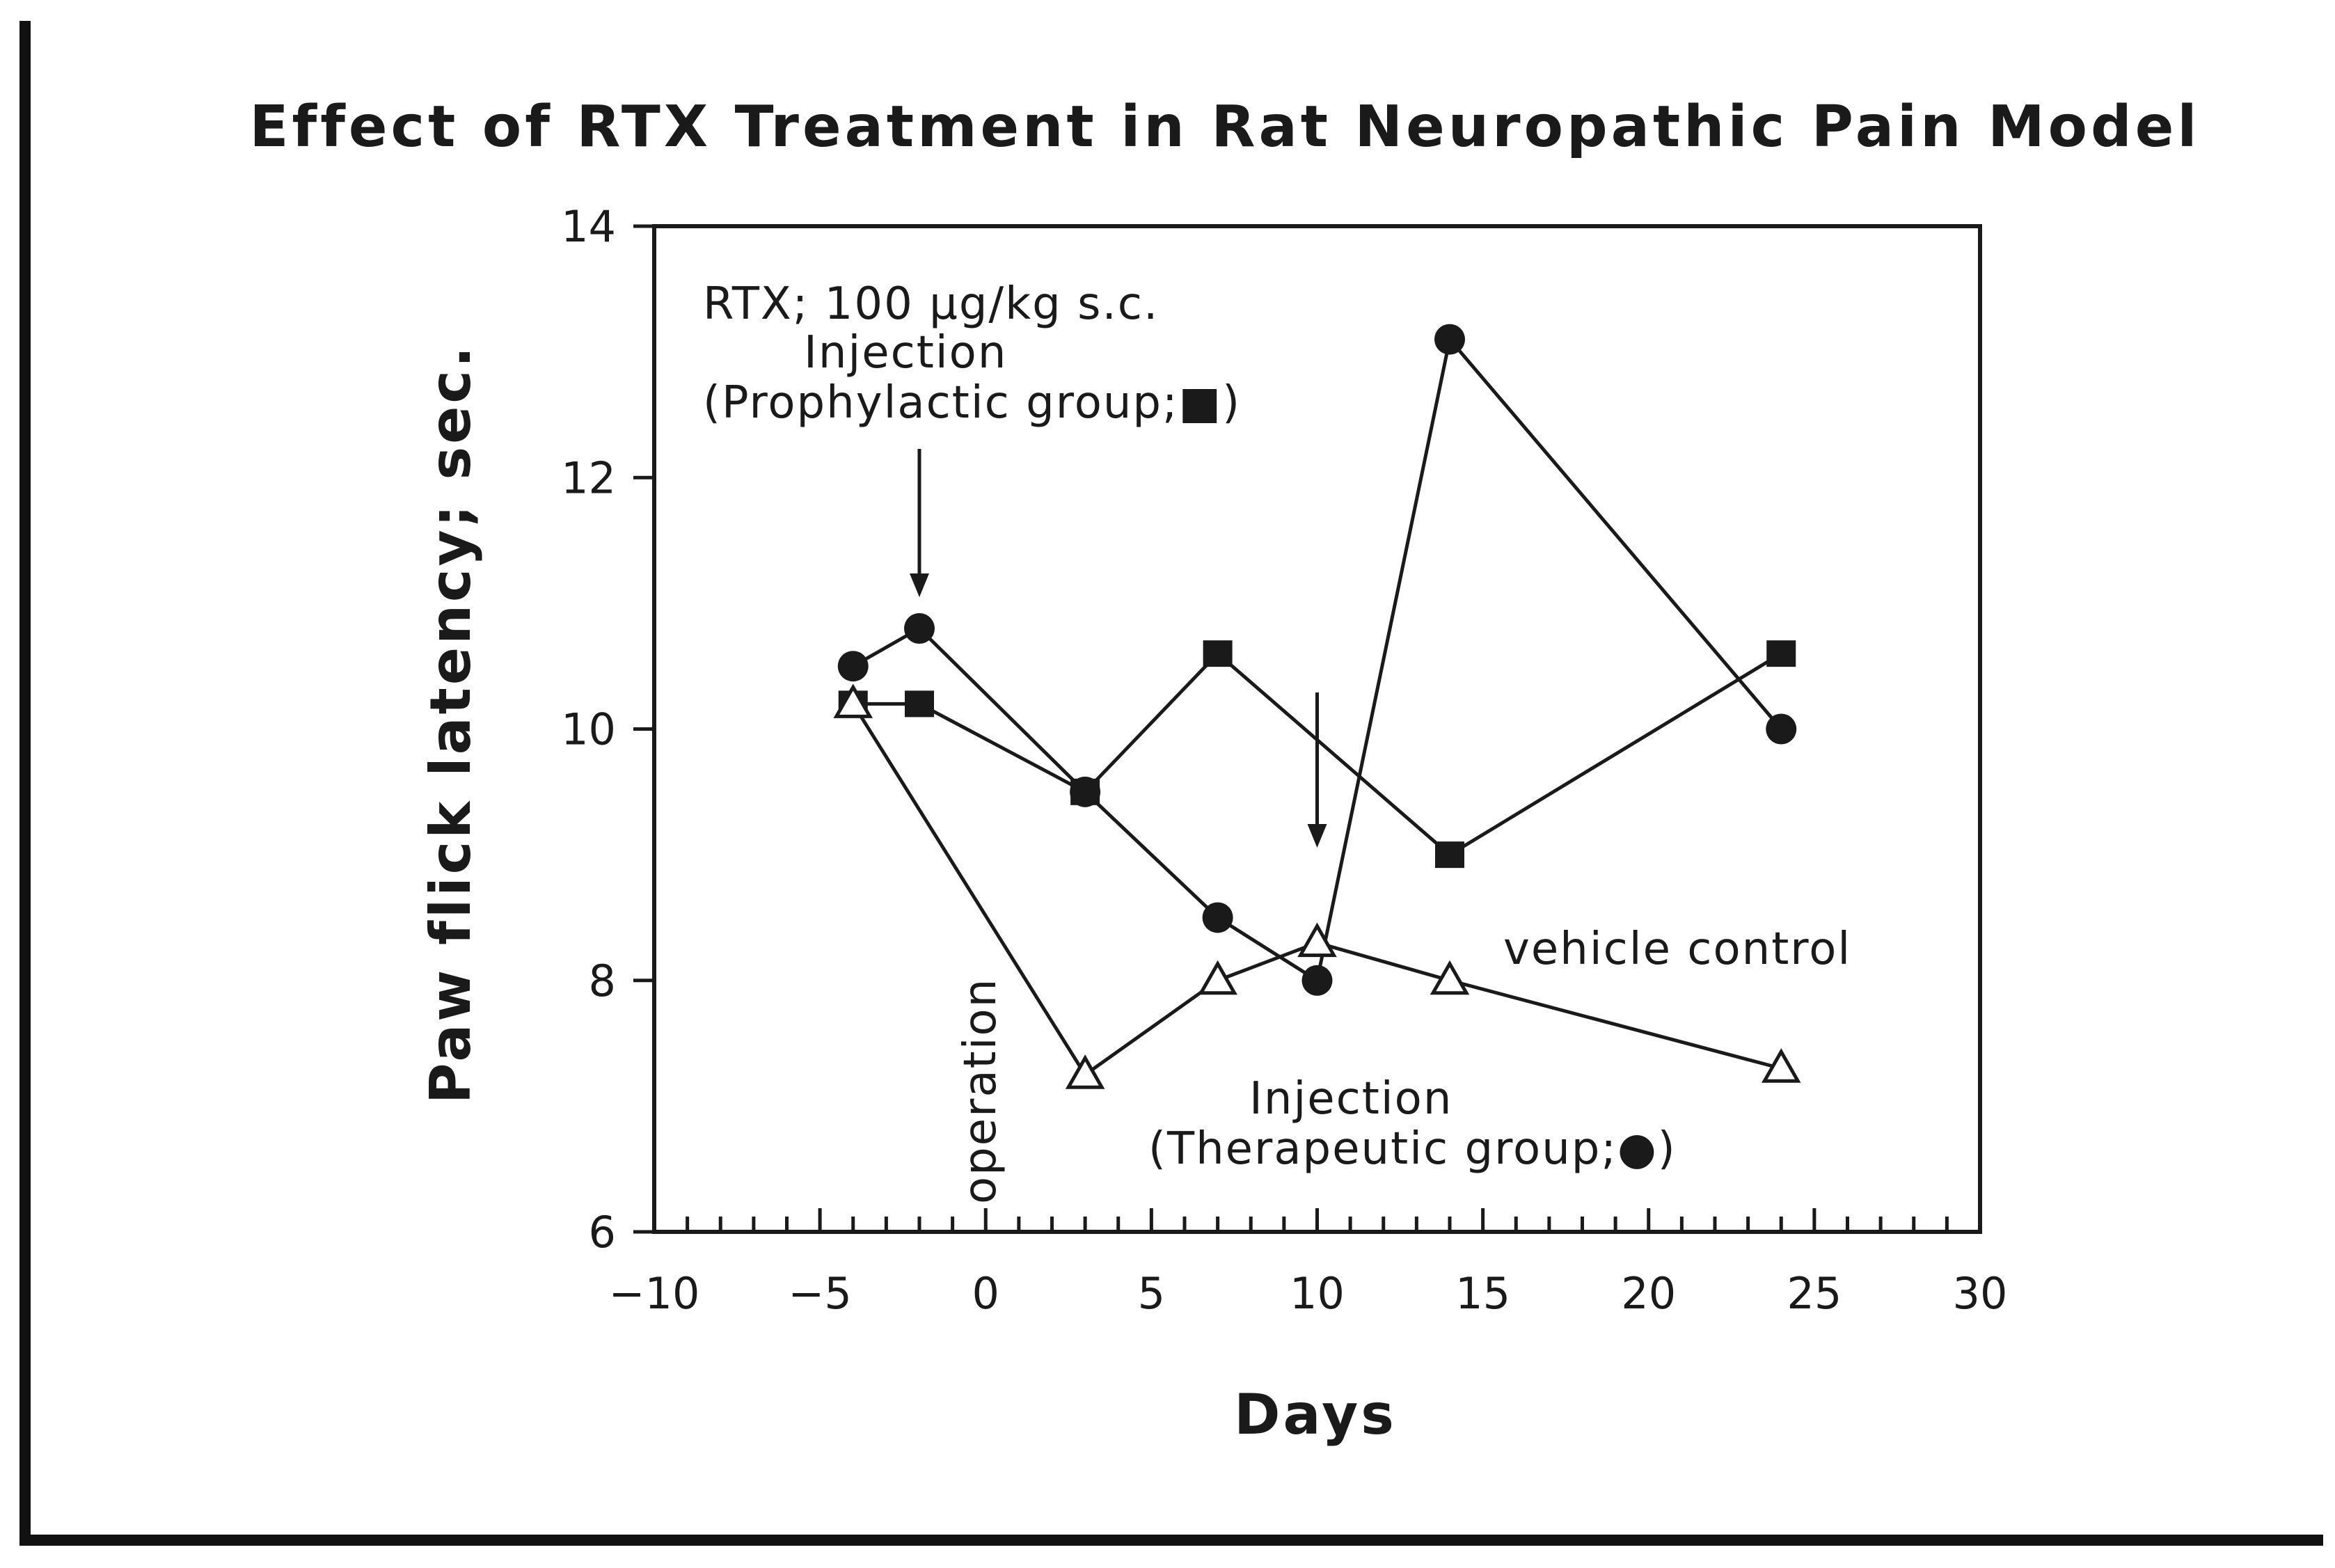 Image resolution: width=2335 pixels, height=1568 pixels. I want to click on x-axis-label: Days, so click(1315, 1414).